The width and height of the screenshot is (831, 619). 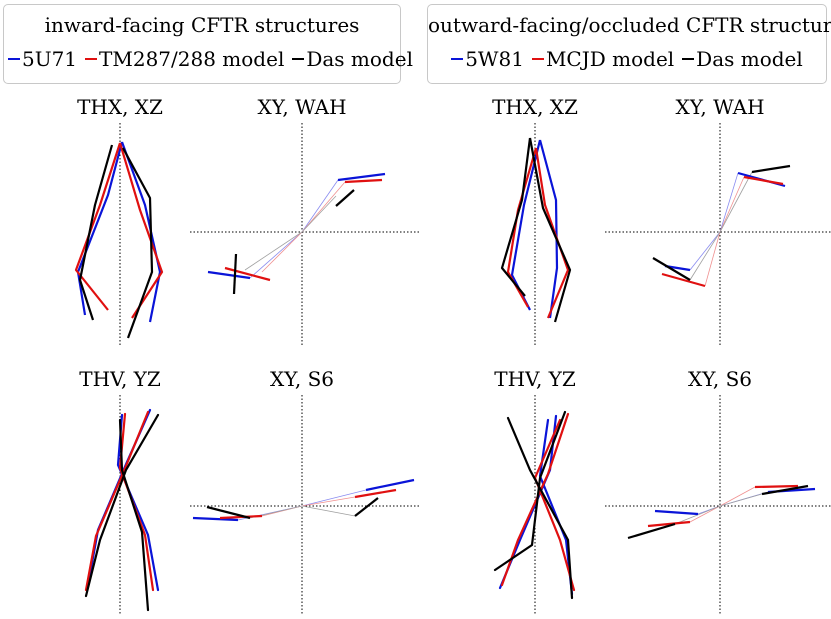 What do you see at coordinates (610, 59) in the screenshot?
I see `legend-label: MCJD model` at bounding box center [610, 59].